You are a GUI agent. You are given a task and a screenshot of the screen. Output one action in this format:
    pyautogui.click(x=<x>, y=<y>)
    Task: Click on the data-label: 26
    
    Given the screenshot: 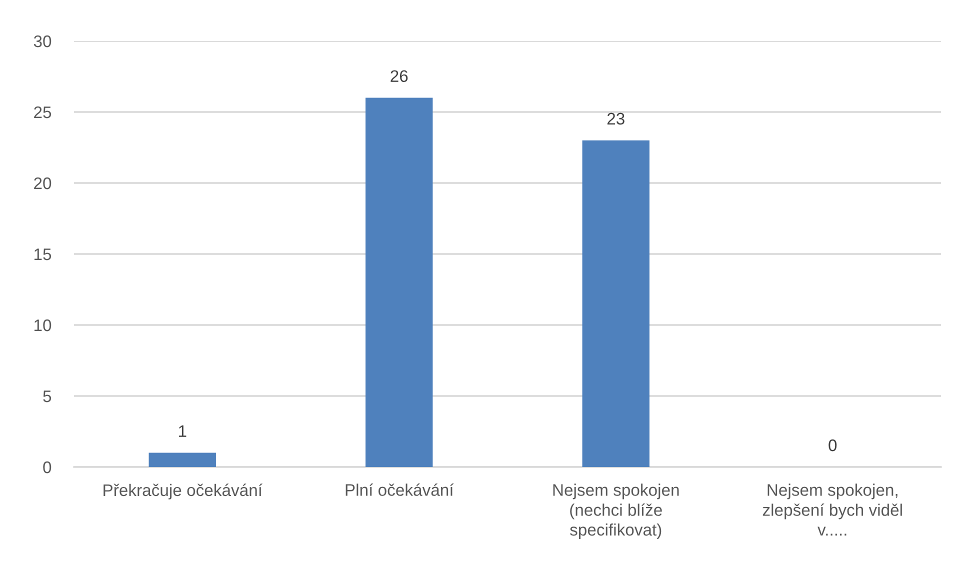 What is the action you would take?
    pyautogui.click(x=399, y=76)
    